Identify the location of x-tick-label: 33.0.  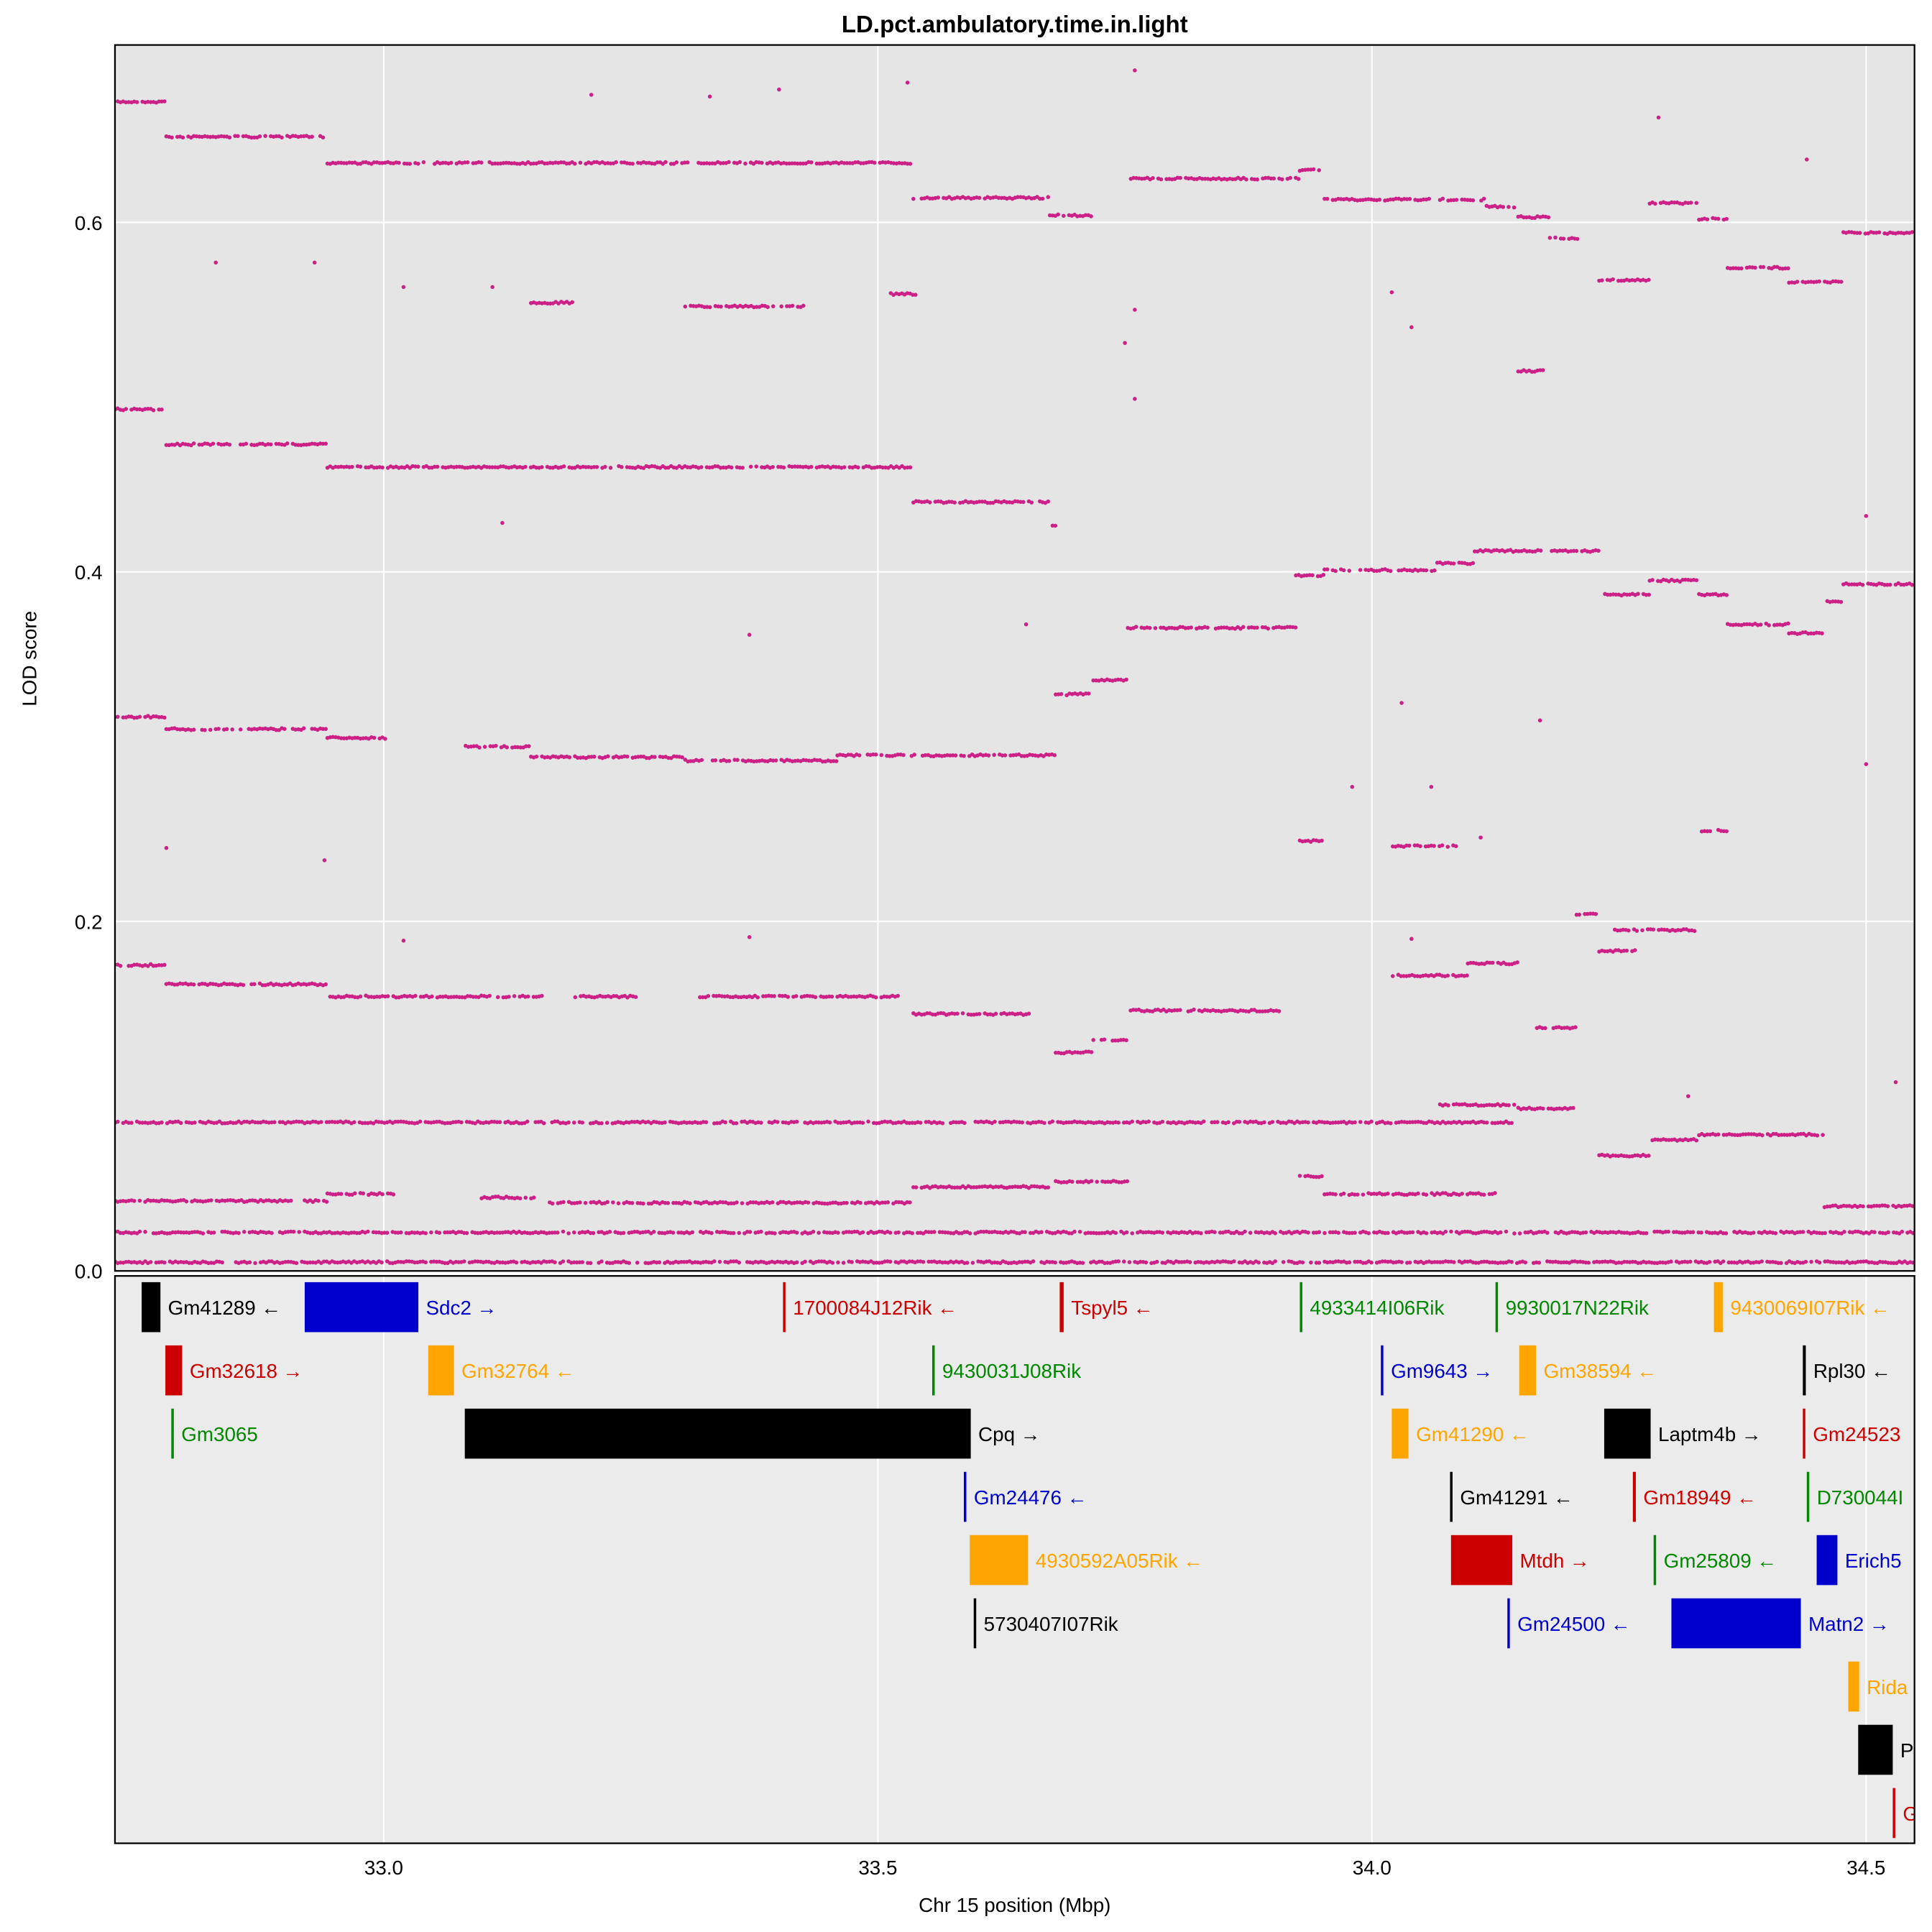
(383, 1868).